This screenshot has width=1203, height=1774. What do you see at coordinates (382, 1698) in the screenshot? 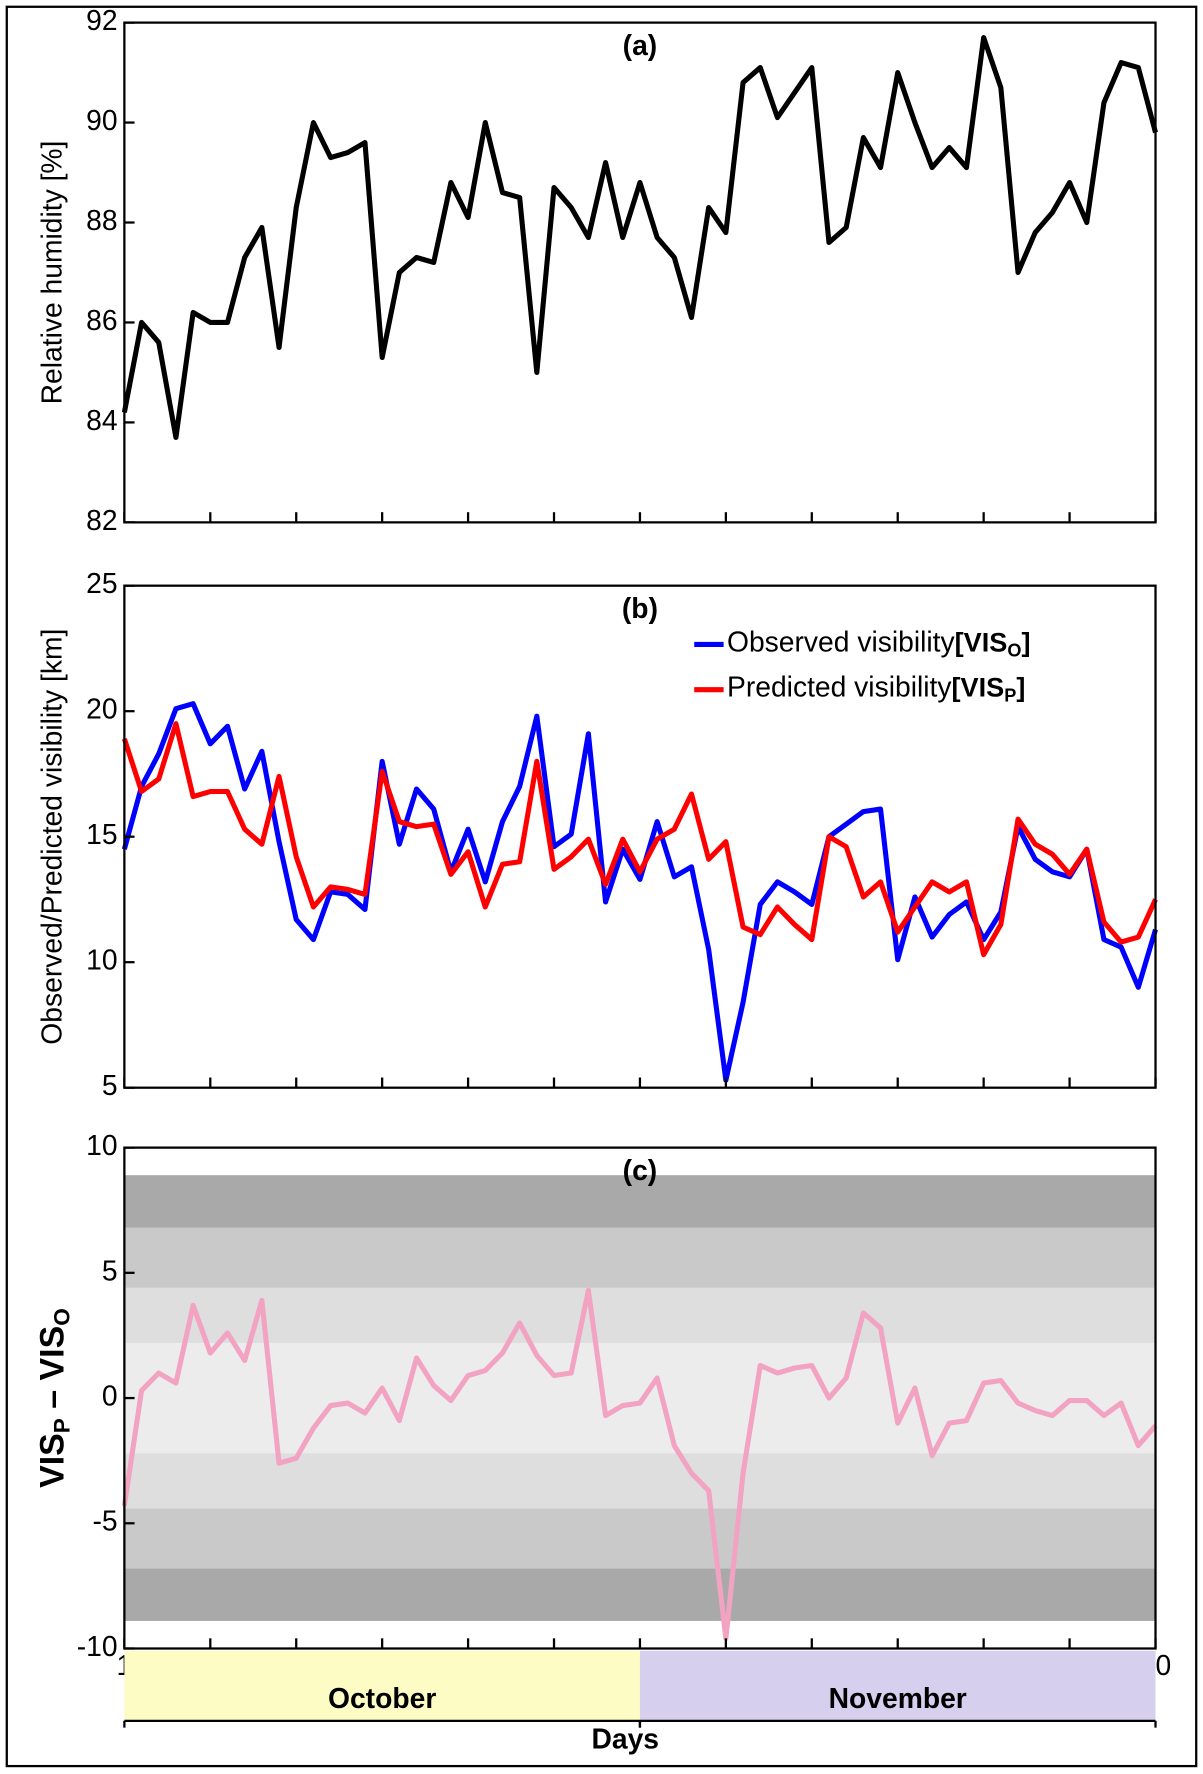
I see `month-label: October` at bounding box center [382, 1698].